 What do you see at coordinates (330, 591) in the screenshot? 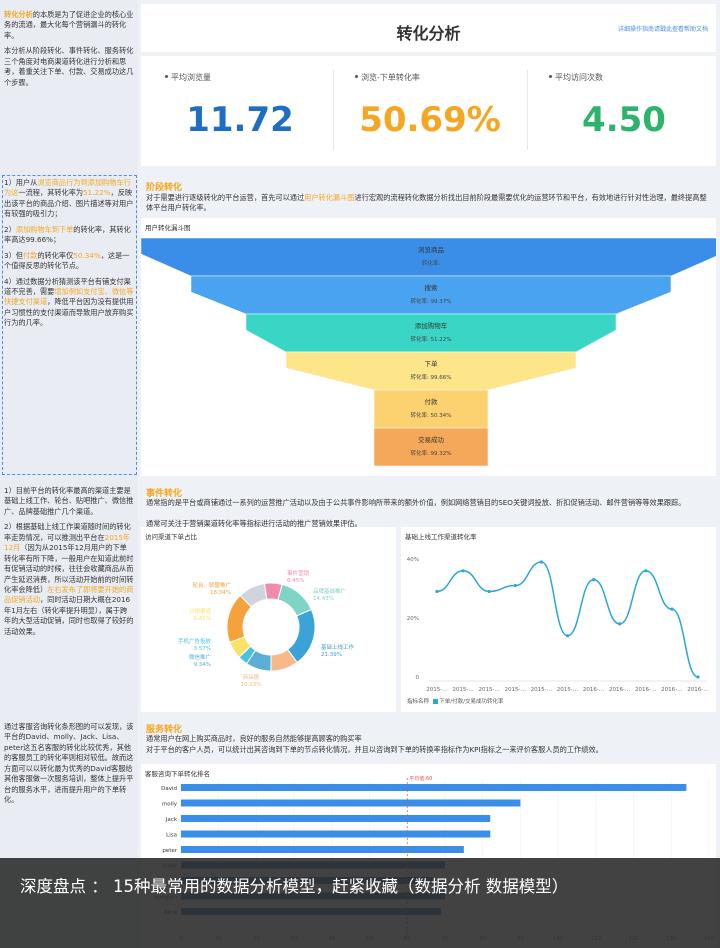
I see `donut-label: 品牌基础推广` at bounding box center [330, 591].